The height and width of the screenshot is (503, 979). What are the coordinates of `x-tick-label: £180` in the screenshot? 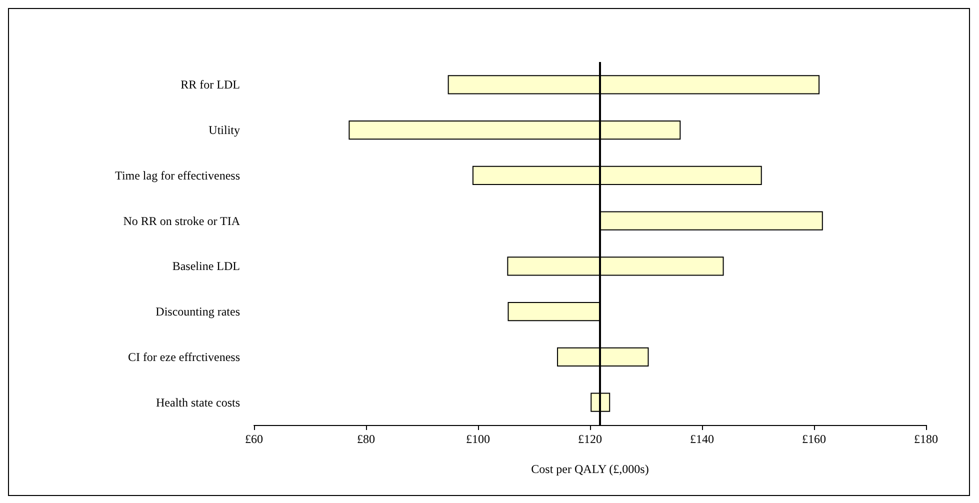 It's located at (926, 439).